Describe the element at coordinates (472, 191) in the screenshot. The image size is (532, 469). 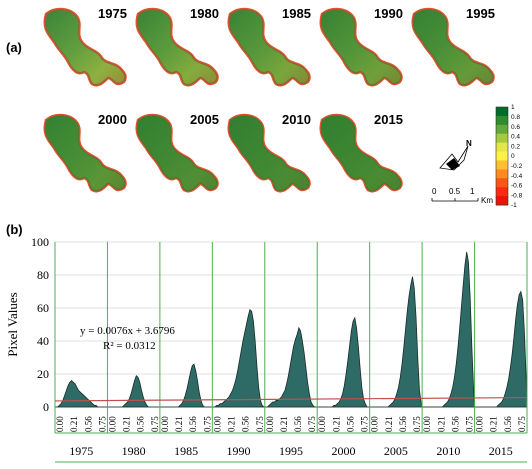
I see `scale-tick-label: 1` at that location.